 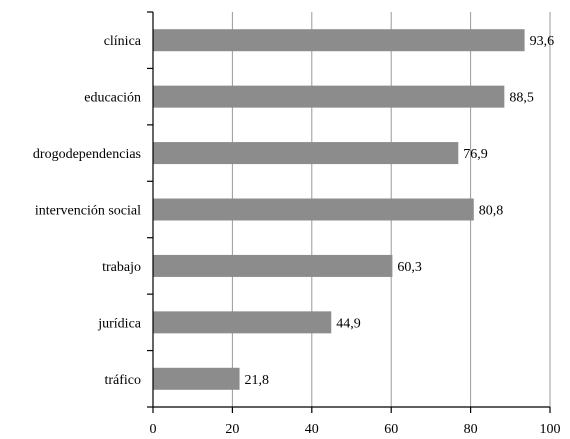 What do you see at coordinates (348, 323) in the screenshot?
I see `data-label: 44,9` at bounding box center [348, 323].